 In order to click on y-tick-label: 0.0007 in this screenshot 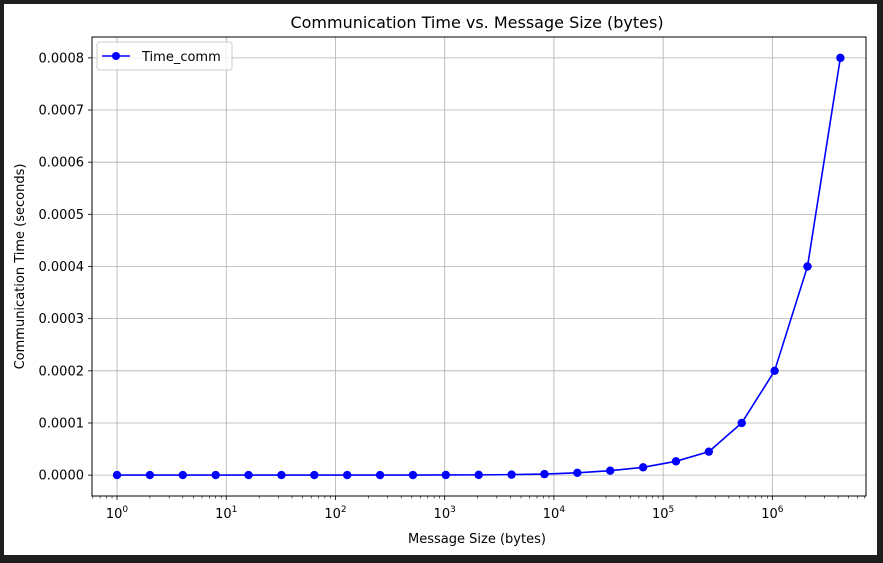, I will do `click(62, 111)`.